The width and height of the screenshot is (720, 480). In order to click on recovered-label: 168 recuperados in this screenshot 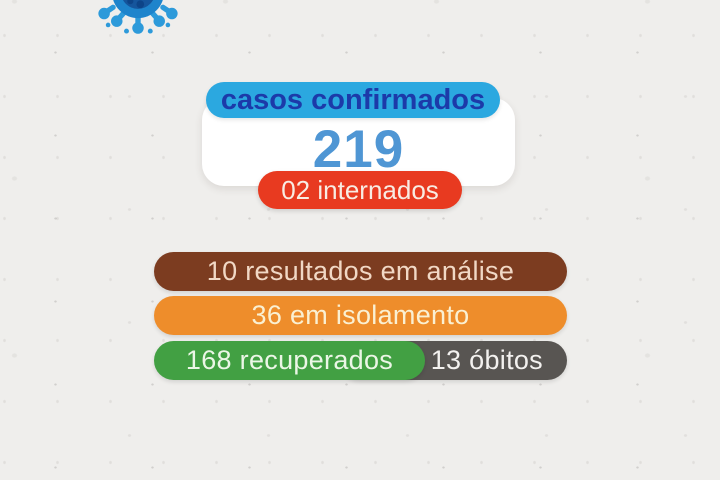, I will do `click(289, 360)`.